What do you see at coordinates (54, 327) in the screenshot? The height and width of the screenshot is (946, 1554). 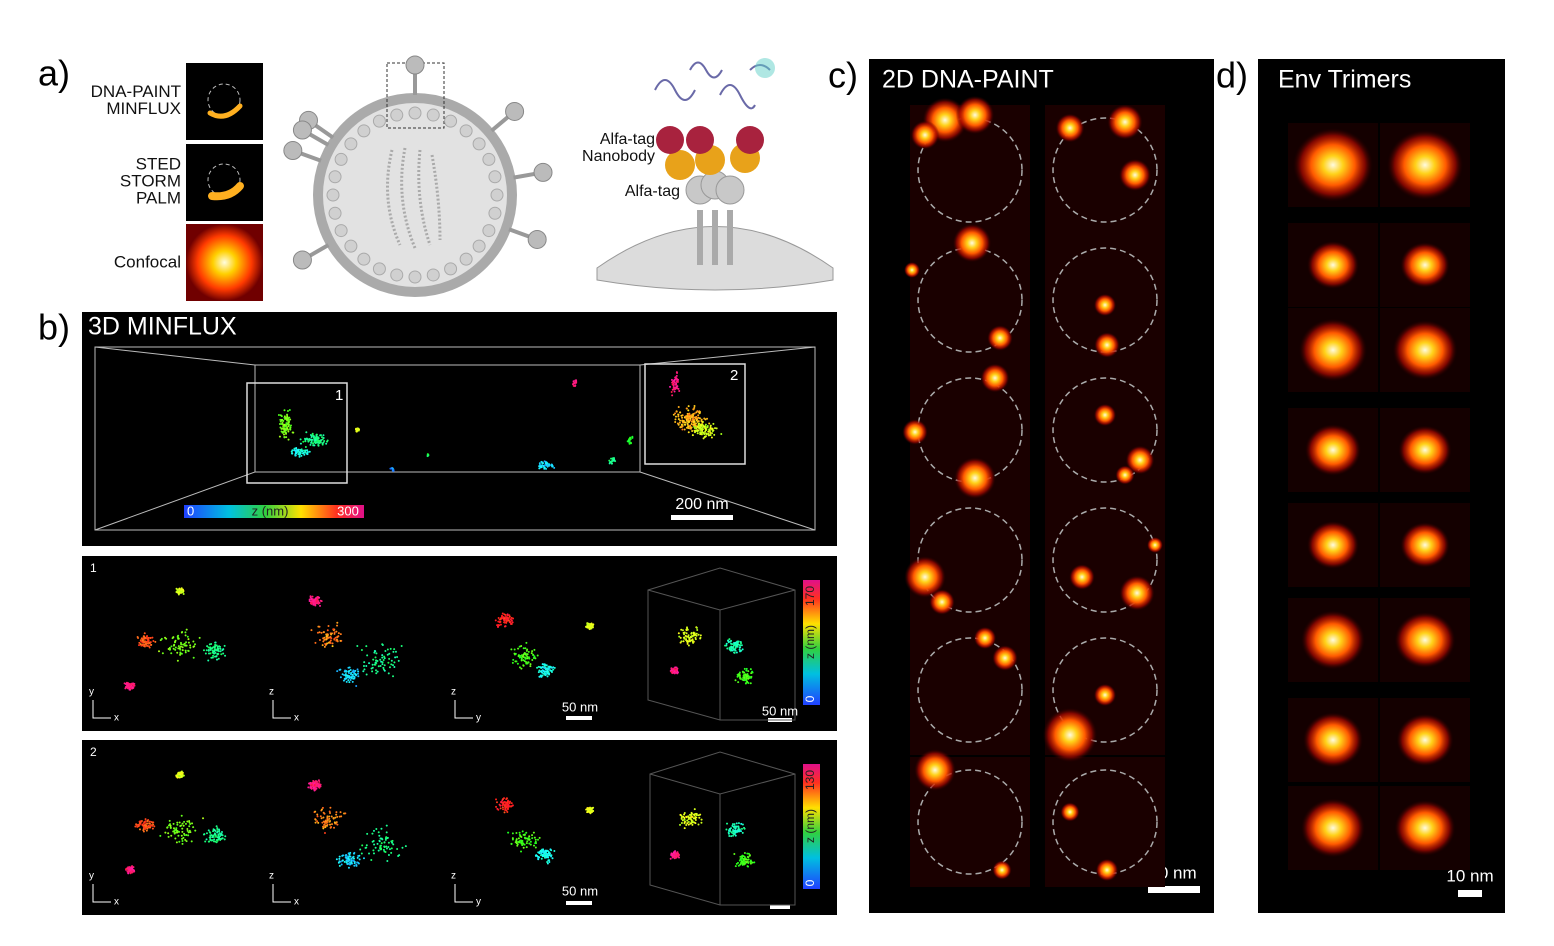 I see `label: b)` at bounding box center [54, 327].